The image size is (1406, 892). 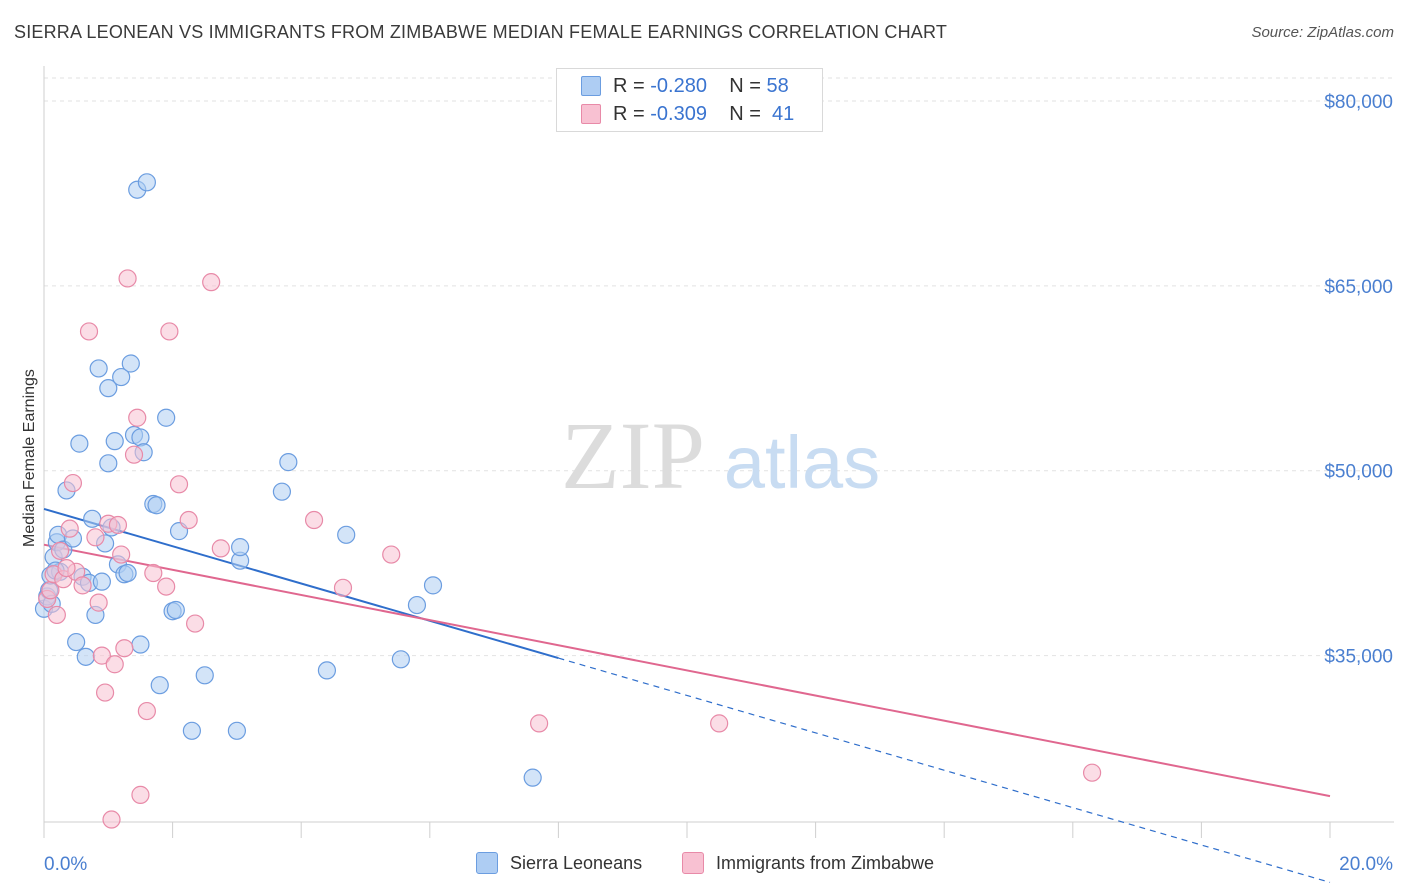 What do you see at coordinates (1358, 472) in the screenshot?
I see `y-tick-label: $50,000` at bounding box center [1358, 472].